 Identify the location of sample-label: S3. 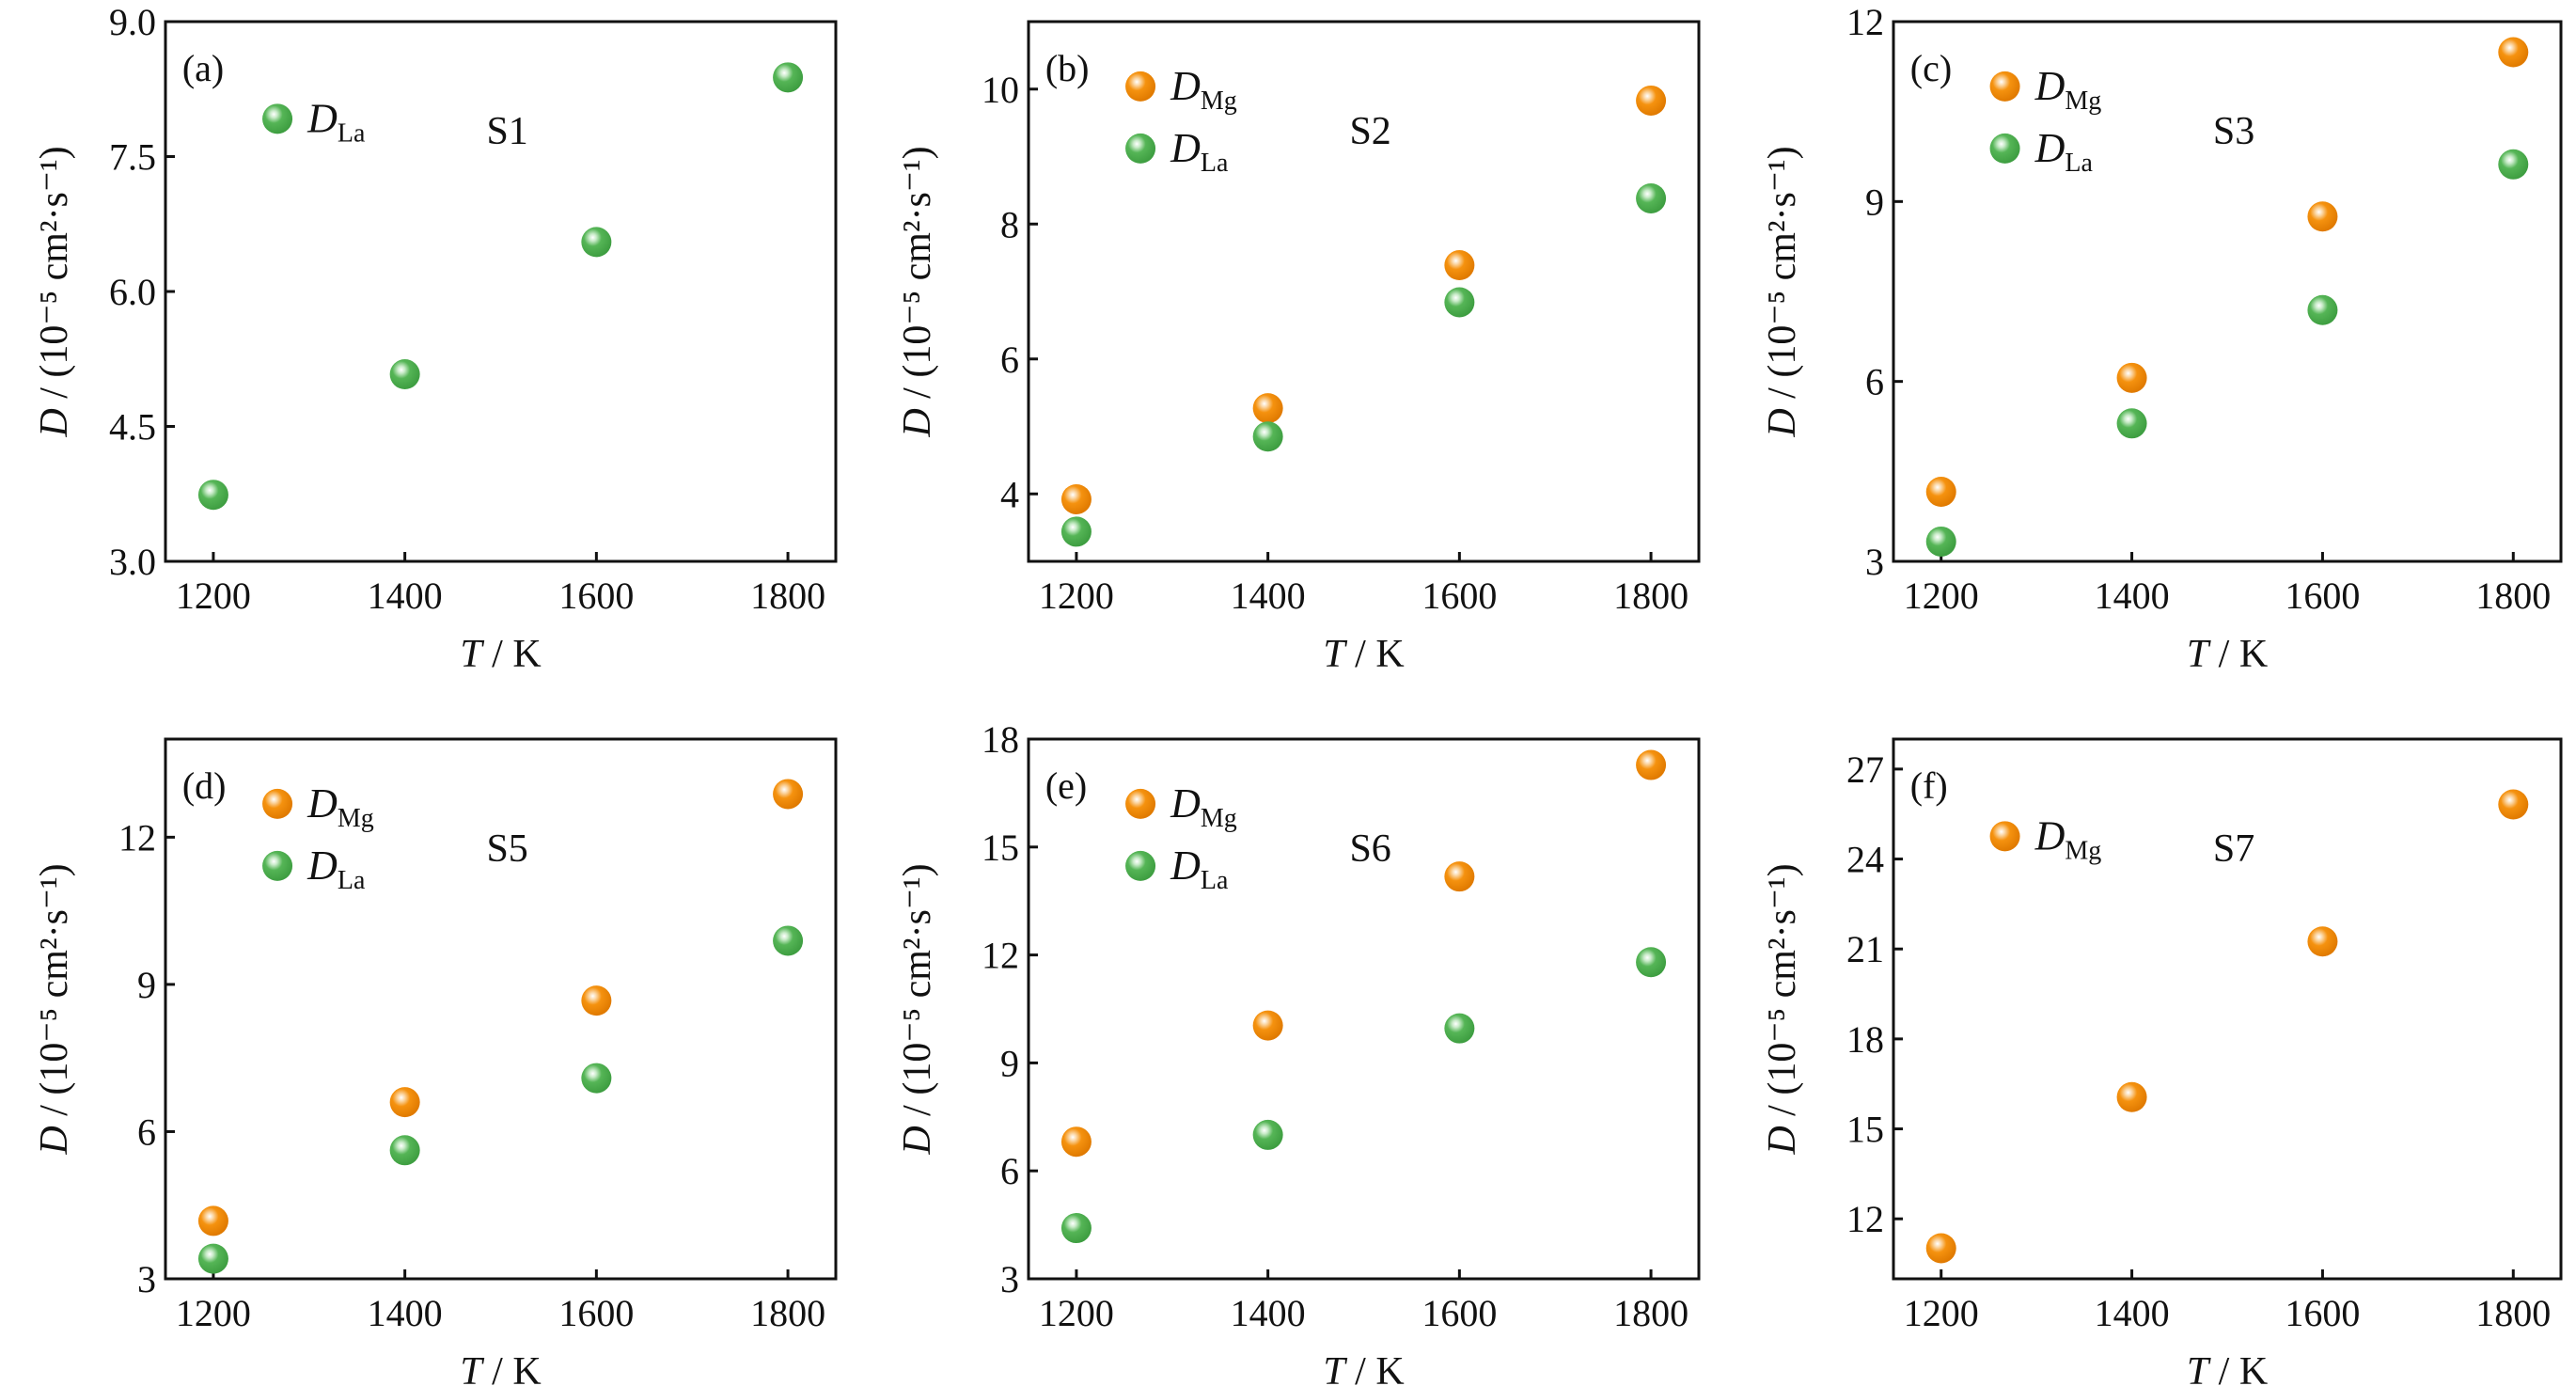
(2233, 131).